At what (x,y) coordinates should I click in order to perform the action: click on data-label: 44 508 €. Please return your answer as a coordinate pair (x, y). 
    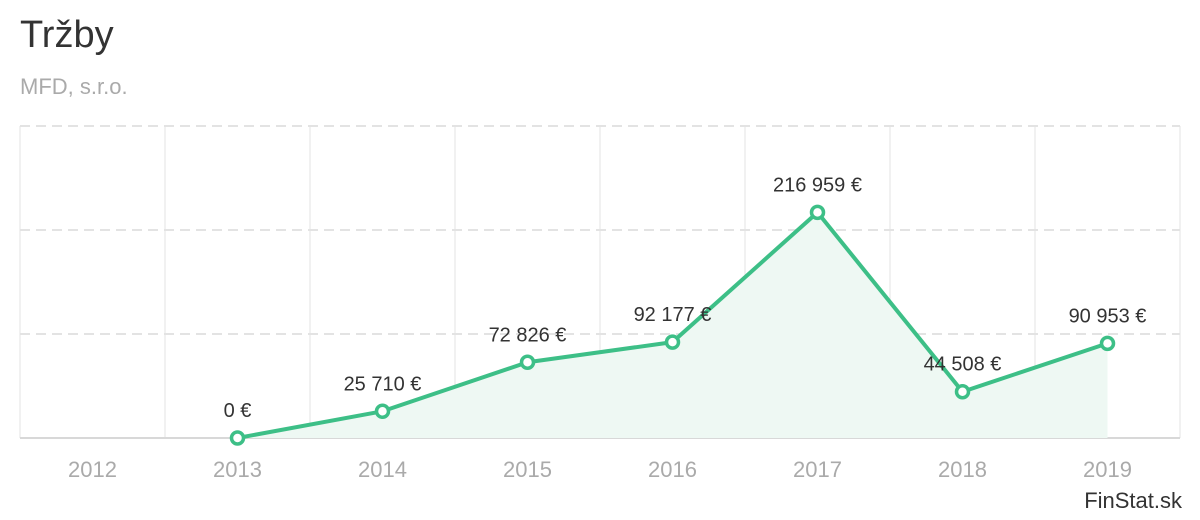
    Looking at the image, I should click on (963, 365).